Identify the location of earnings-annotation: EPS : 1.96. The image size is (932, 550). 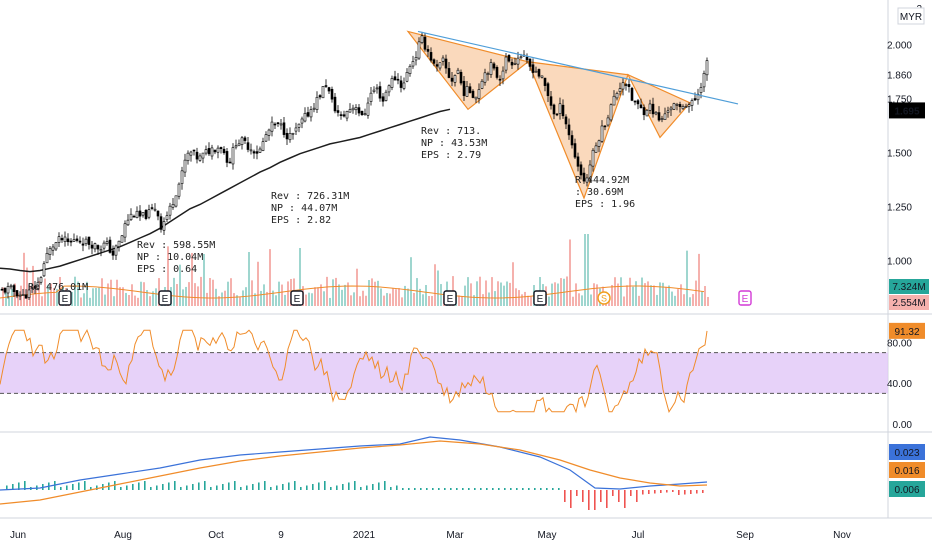
(605, 204).